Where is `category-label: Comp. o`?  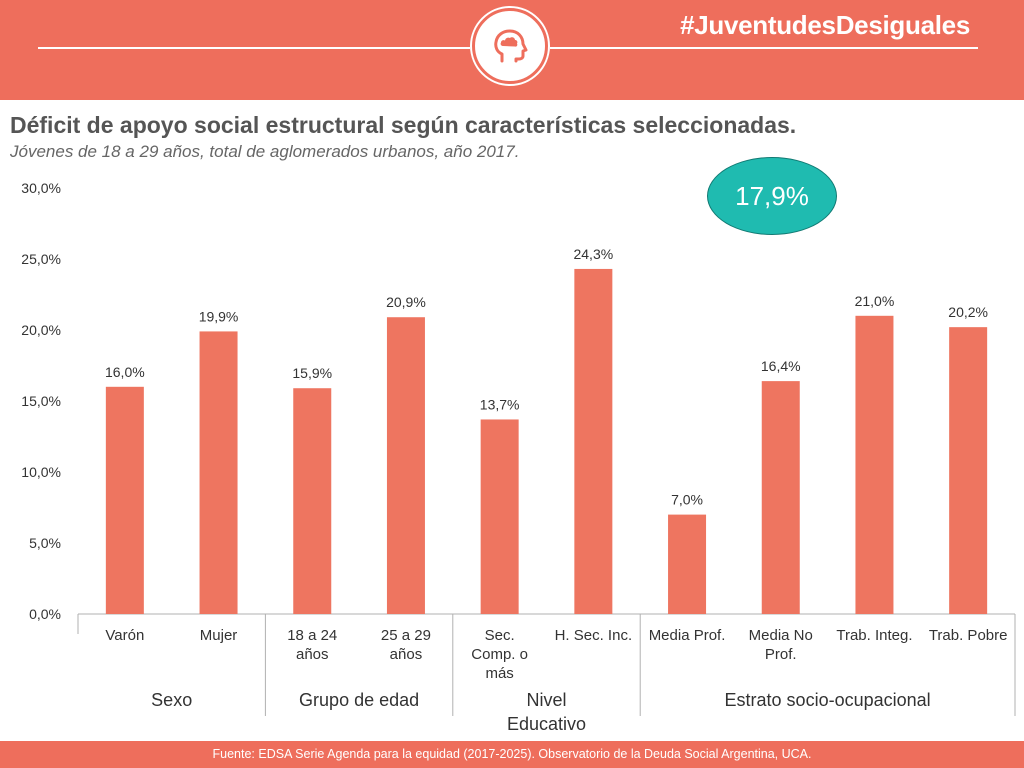 category-label: Comp. o is located at coordinates (499, 654).